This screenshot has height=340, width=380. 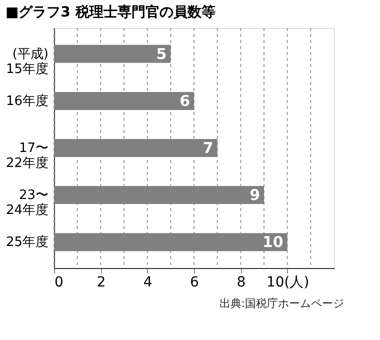 What do you see at coordinates (27, 156) in the screenshot?
I see `y-tick-label: 17〜 22年度` at bounding box center [27, 156].